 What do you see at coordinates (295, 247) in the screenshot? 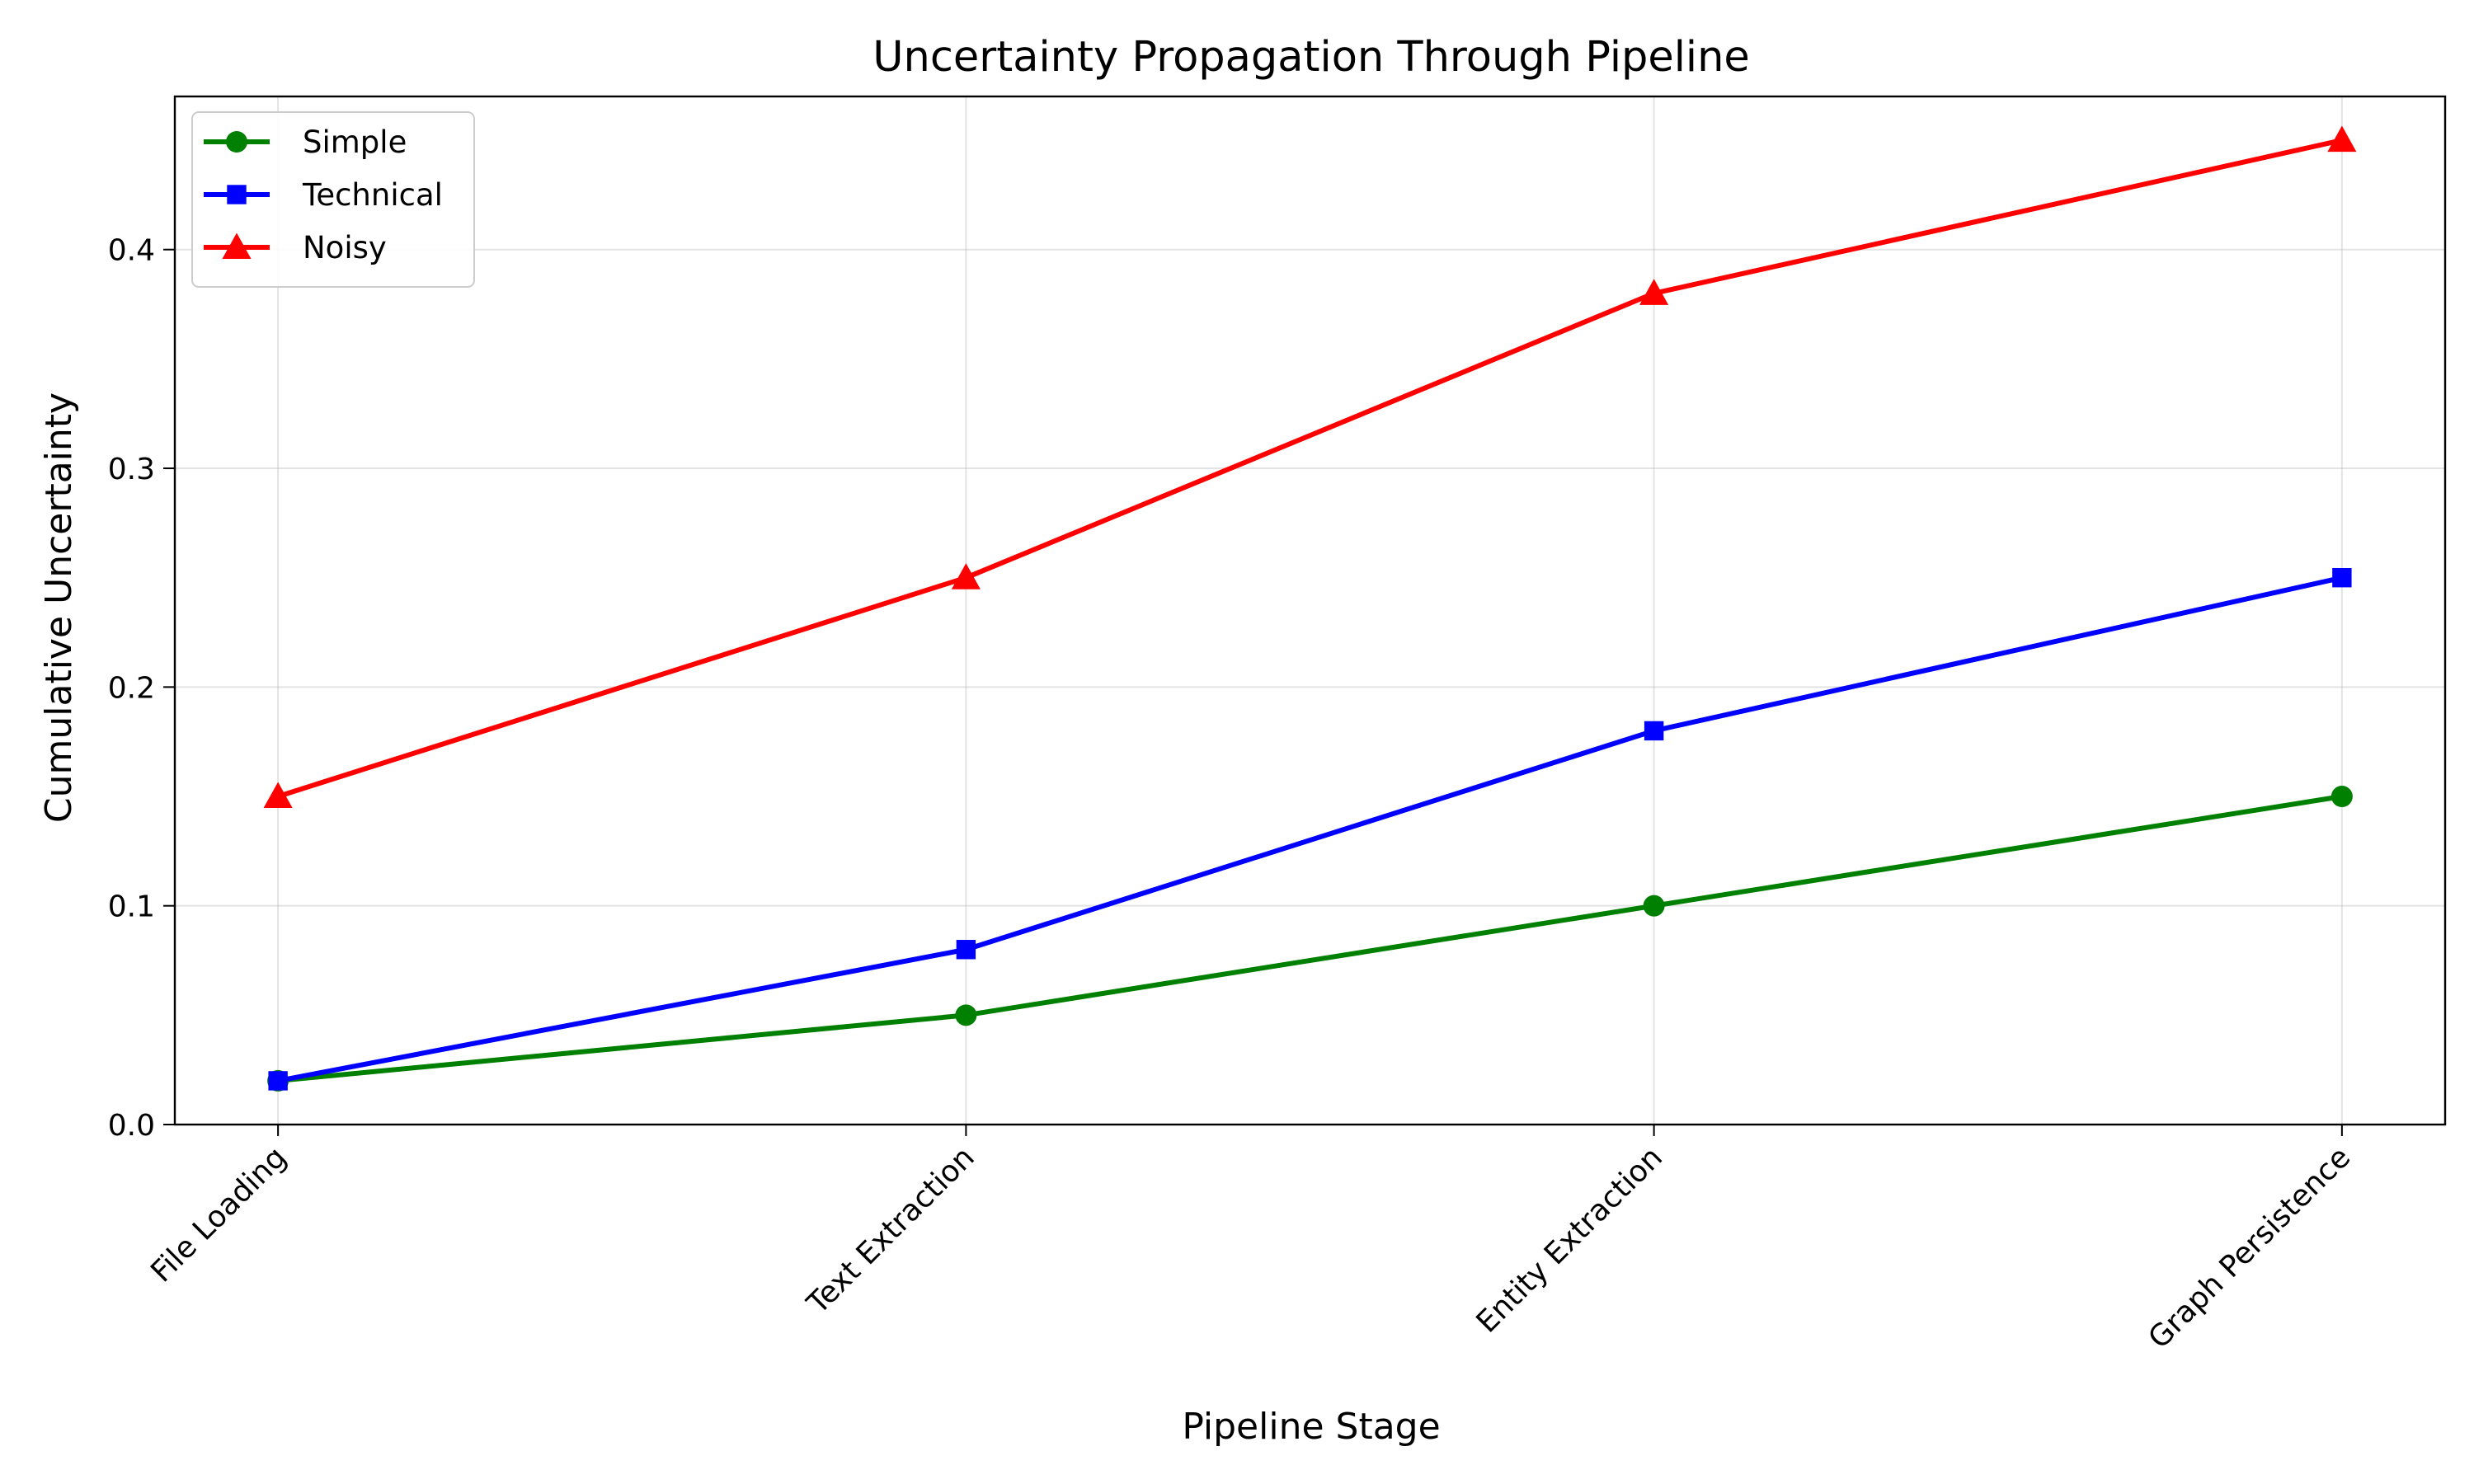
I see `legend-entry: Noisy` at bounding box center [295, 247].